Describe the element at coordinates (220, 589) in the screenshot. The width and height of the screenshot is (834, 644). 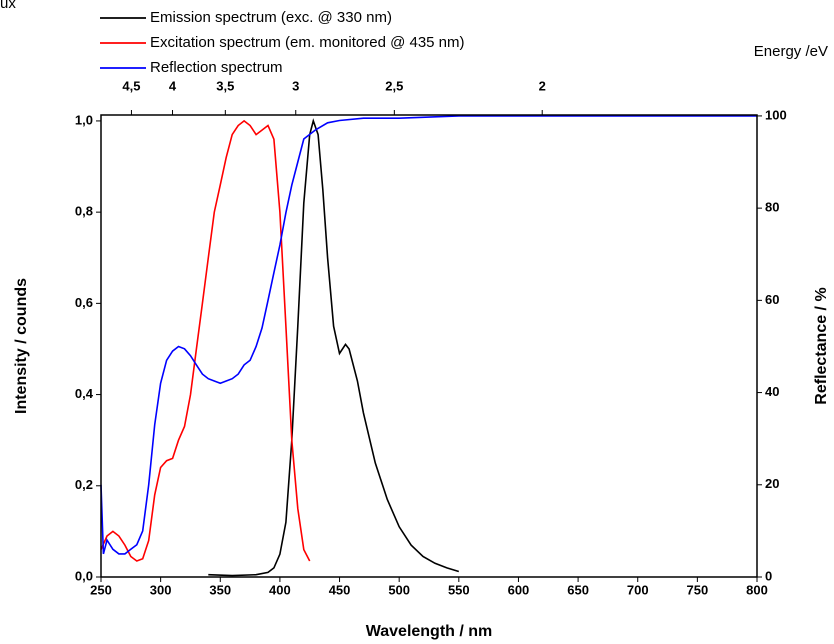
I see `x-tick-label: 350` at that location.